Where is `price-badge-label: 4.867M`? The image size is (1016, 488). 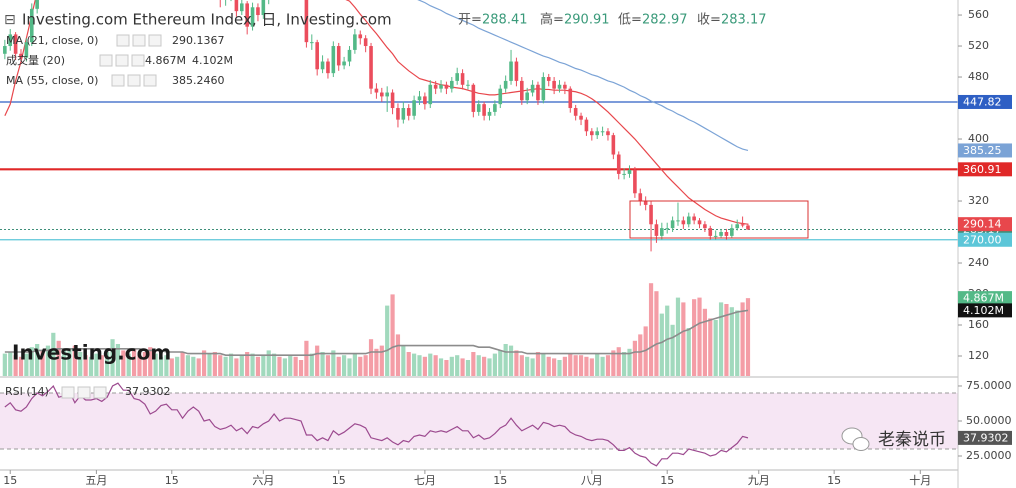
price-badge-label: 4.867M is located at coordinates (983, 298).